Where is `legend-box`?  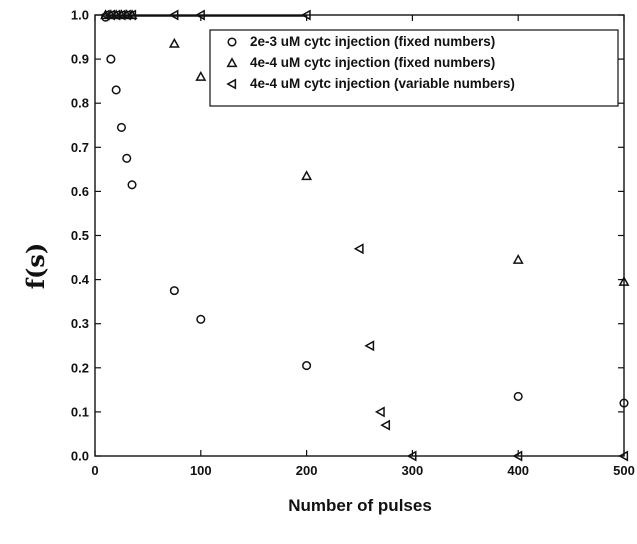
legend-box is located at coordinates (414, 68).